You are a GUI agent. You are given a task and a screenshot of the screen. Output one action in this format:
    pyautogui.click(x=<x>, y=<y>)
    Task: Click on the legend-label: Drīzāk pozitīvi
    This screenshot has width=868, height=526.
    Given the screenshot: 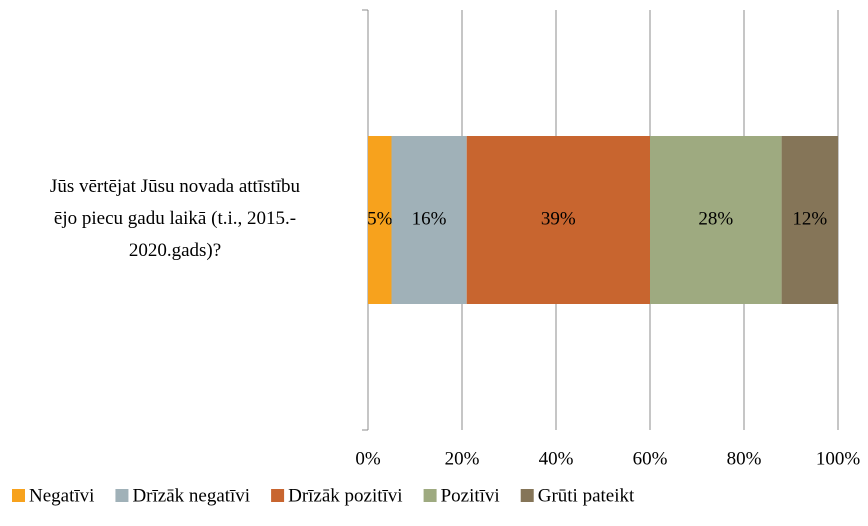 What is the action you would take?
    pyautogui.click(x=345, y=495)
    